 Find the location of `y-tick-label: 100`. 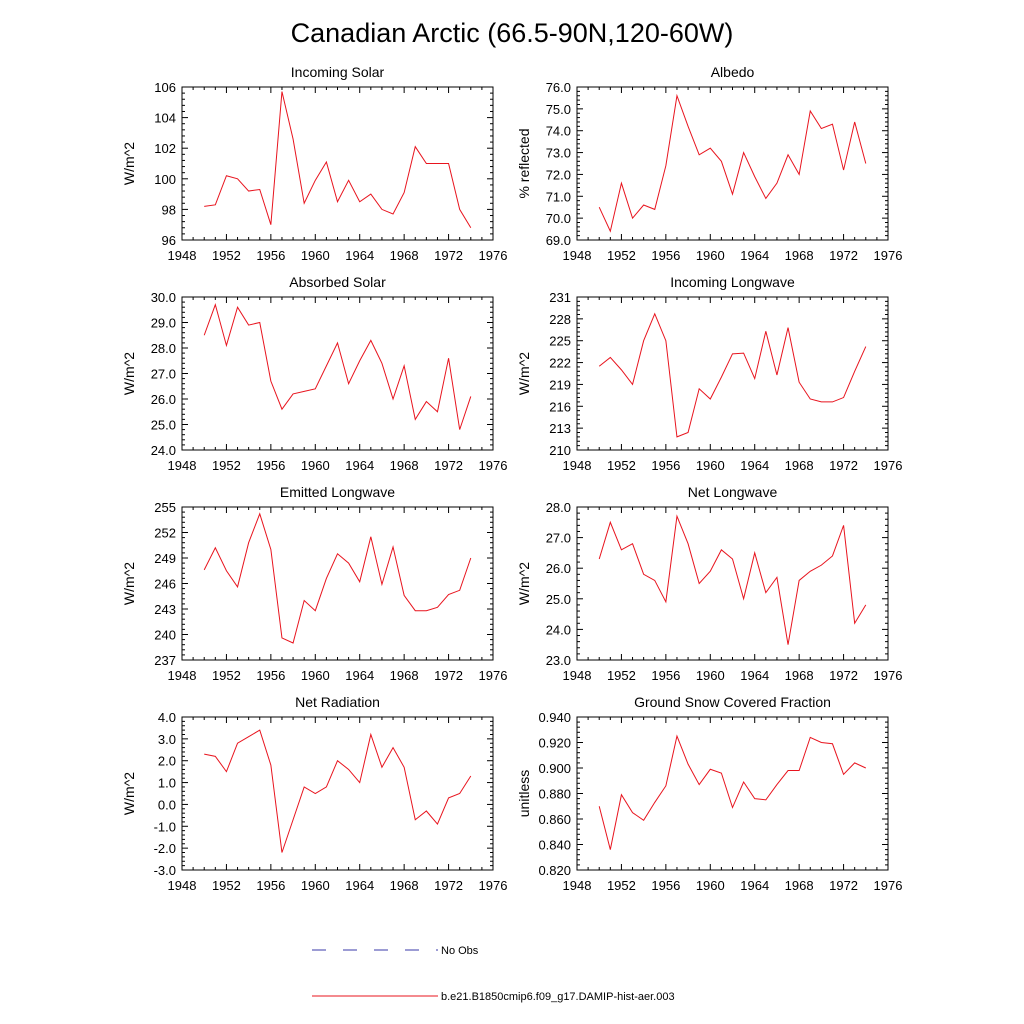

y-tick-label: 100 is located at coordinates (165, 179).